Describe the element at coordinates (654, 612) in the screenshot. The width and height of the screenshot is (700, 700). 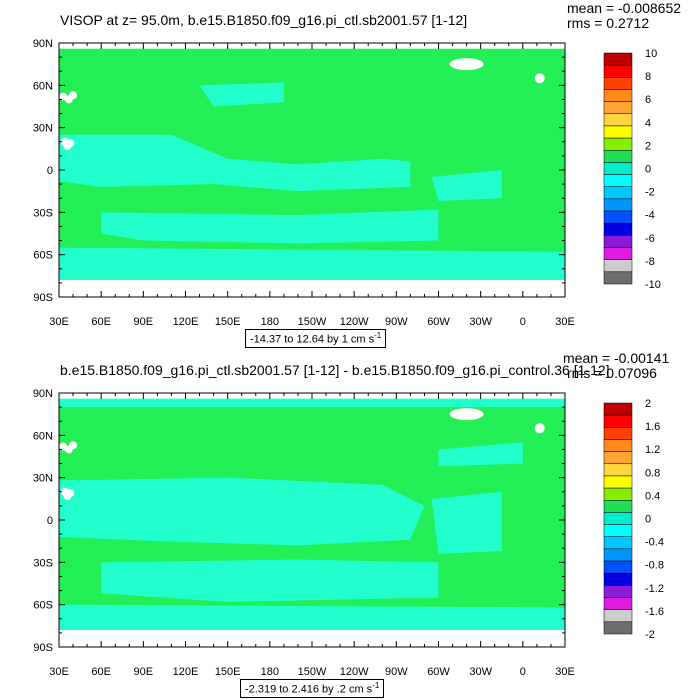
I see `colorbar-label: -1.6` at that location.